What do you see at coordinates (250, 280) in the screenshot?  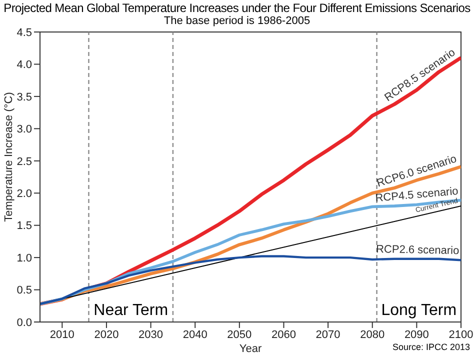 I see `line-series` at bounding box center [250, 280].